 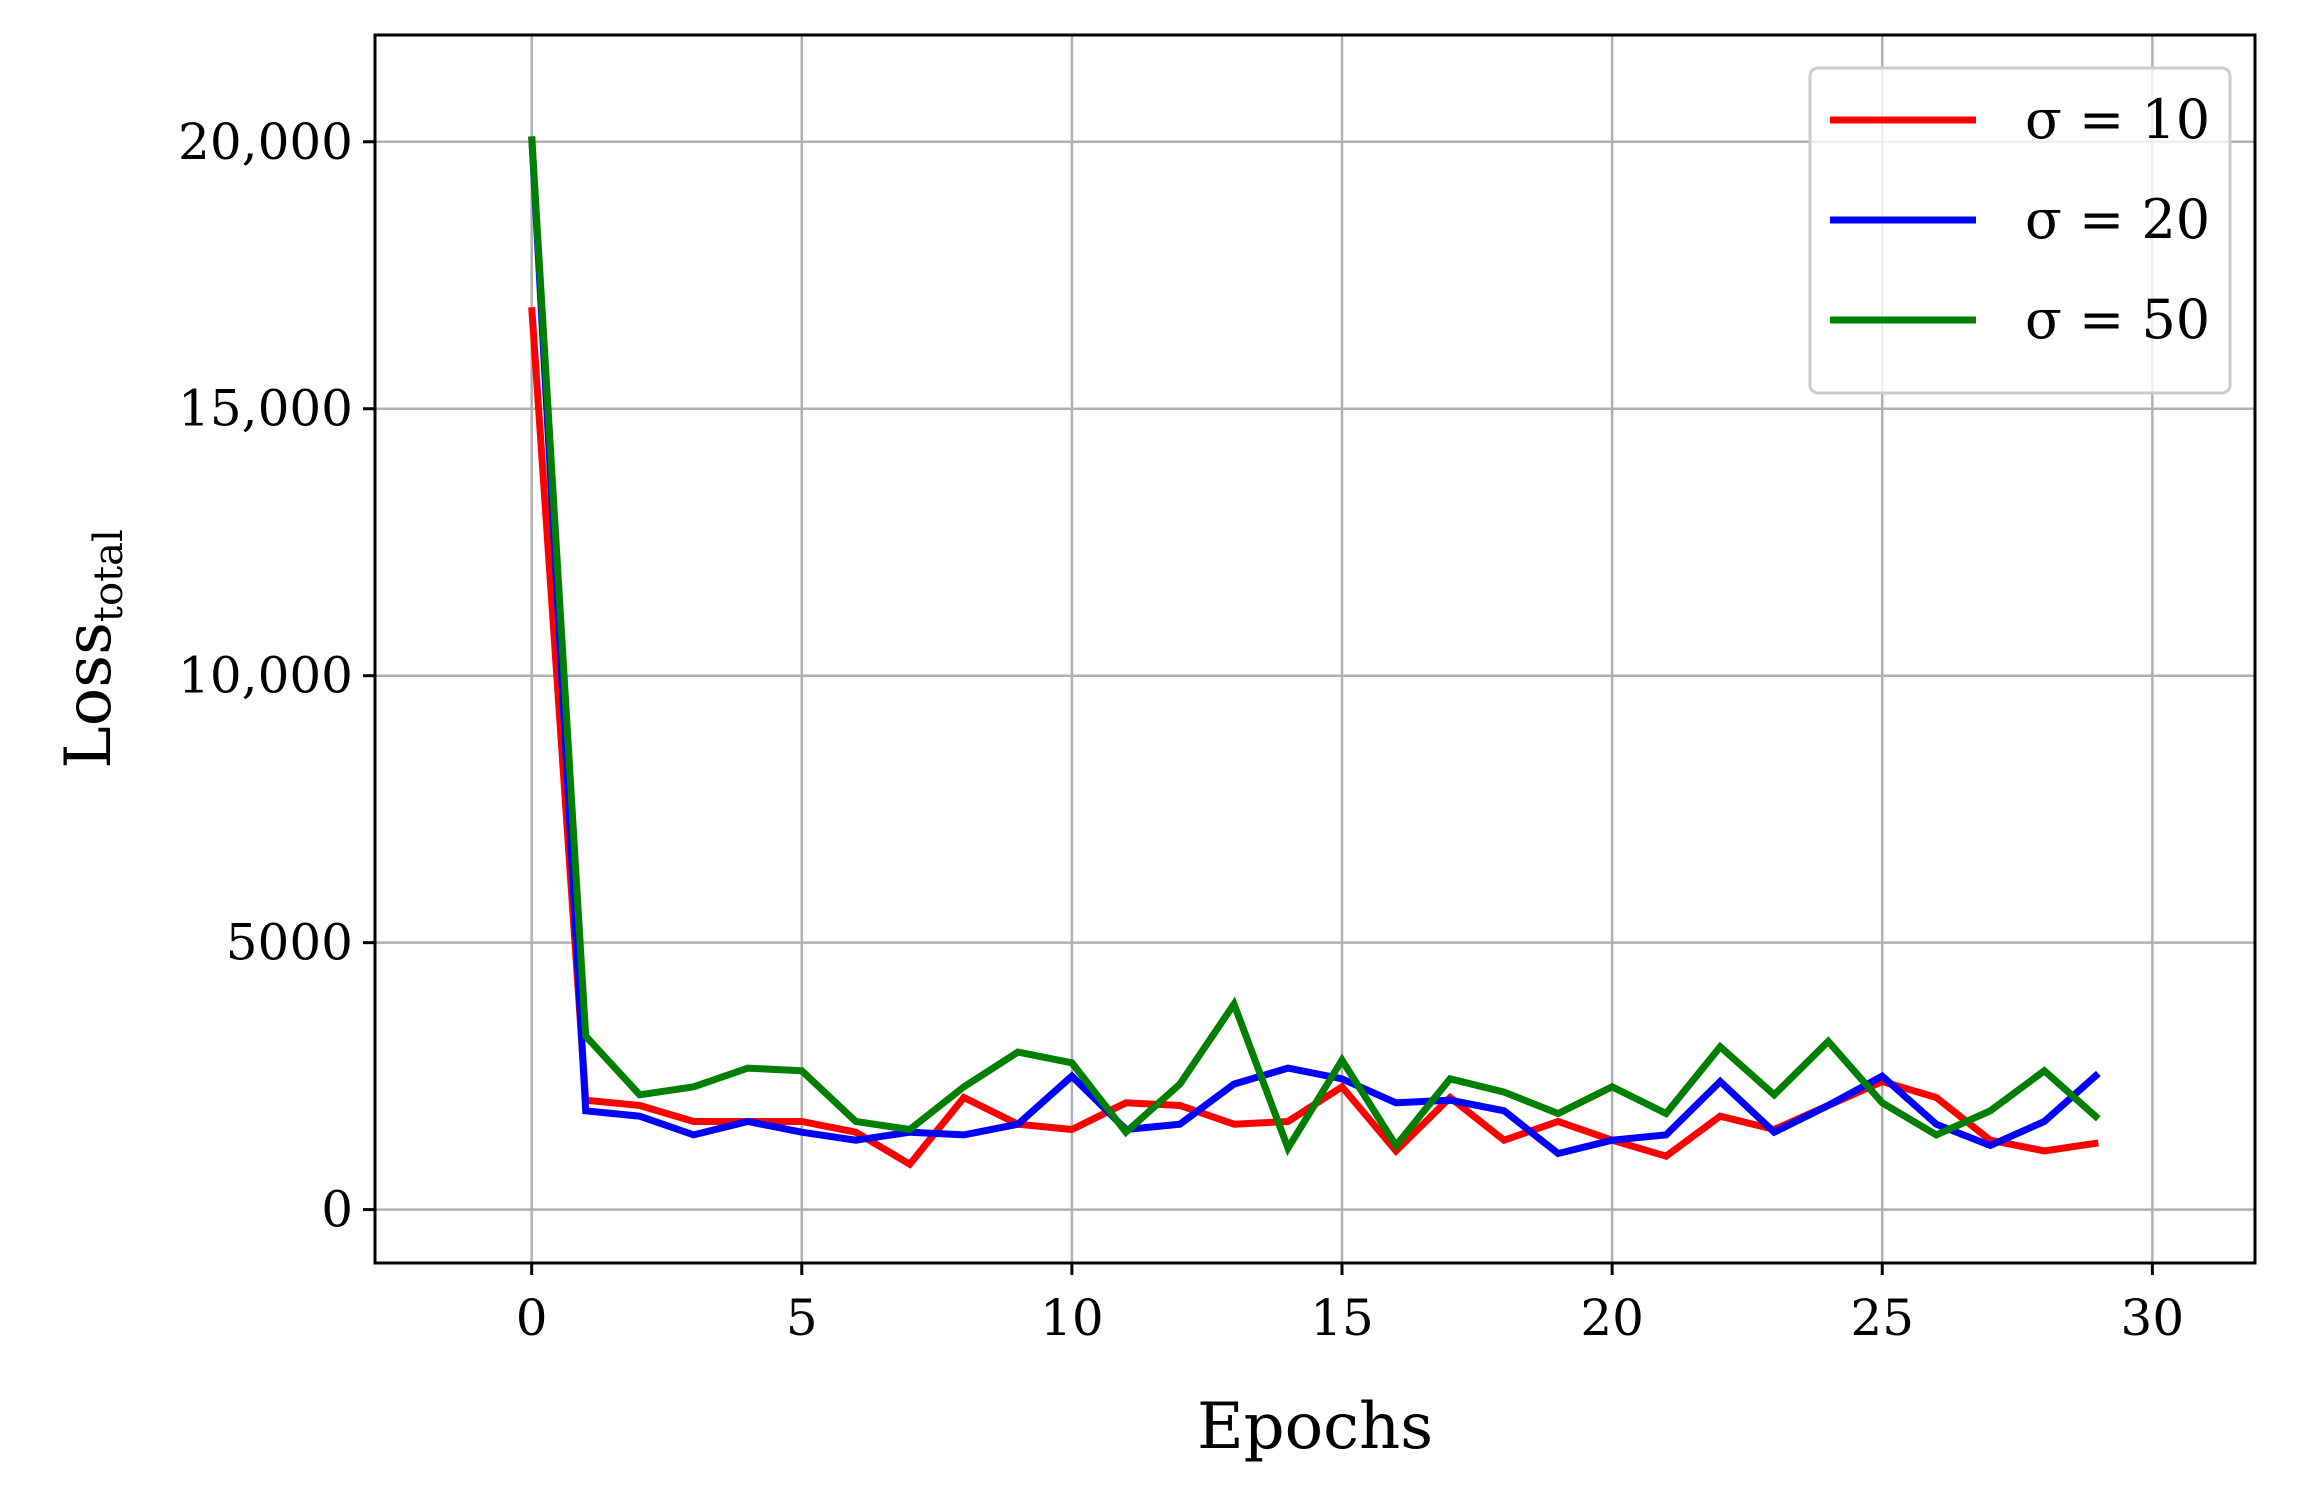 What do you see at coordinates (2117, 119) in the screenshot?
I see `legend-label: σ = 10` at bounding box center [2117, 119].